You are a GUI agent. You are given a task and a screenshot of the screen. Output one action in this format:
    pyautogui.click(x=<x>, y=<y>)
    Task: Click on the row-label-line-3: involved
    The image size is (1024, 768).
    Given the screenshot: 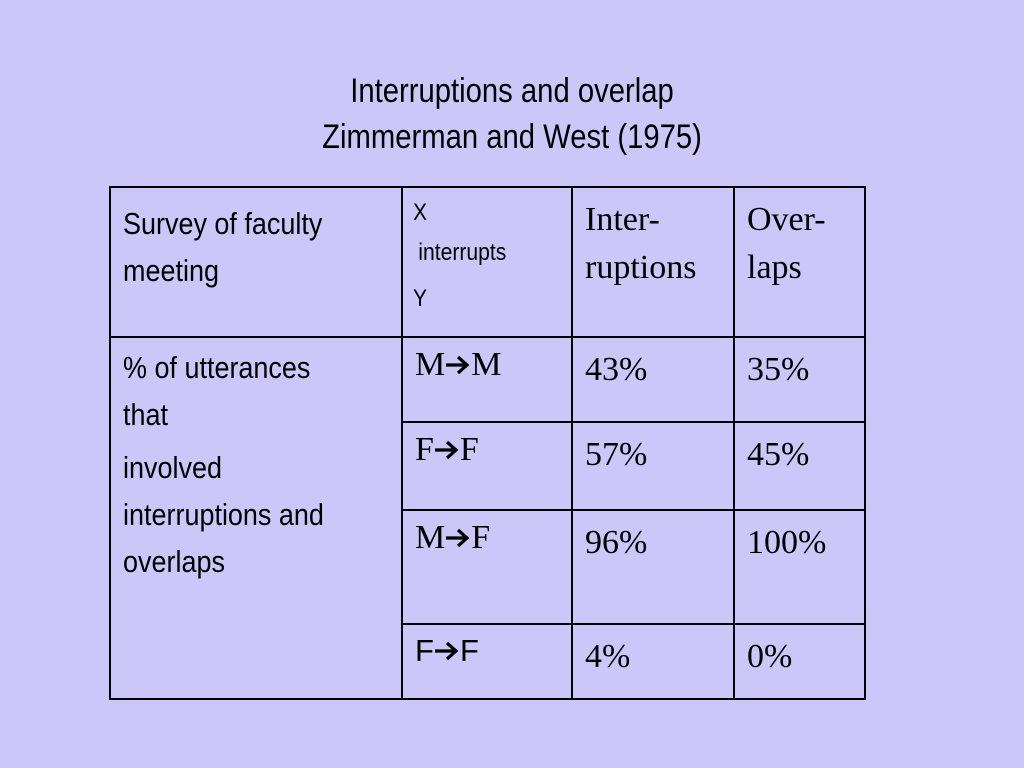 What is the action you would take?
    pyautogui.click(x=172, y=467)
    